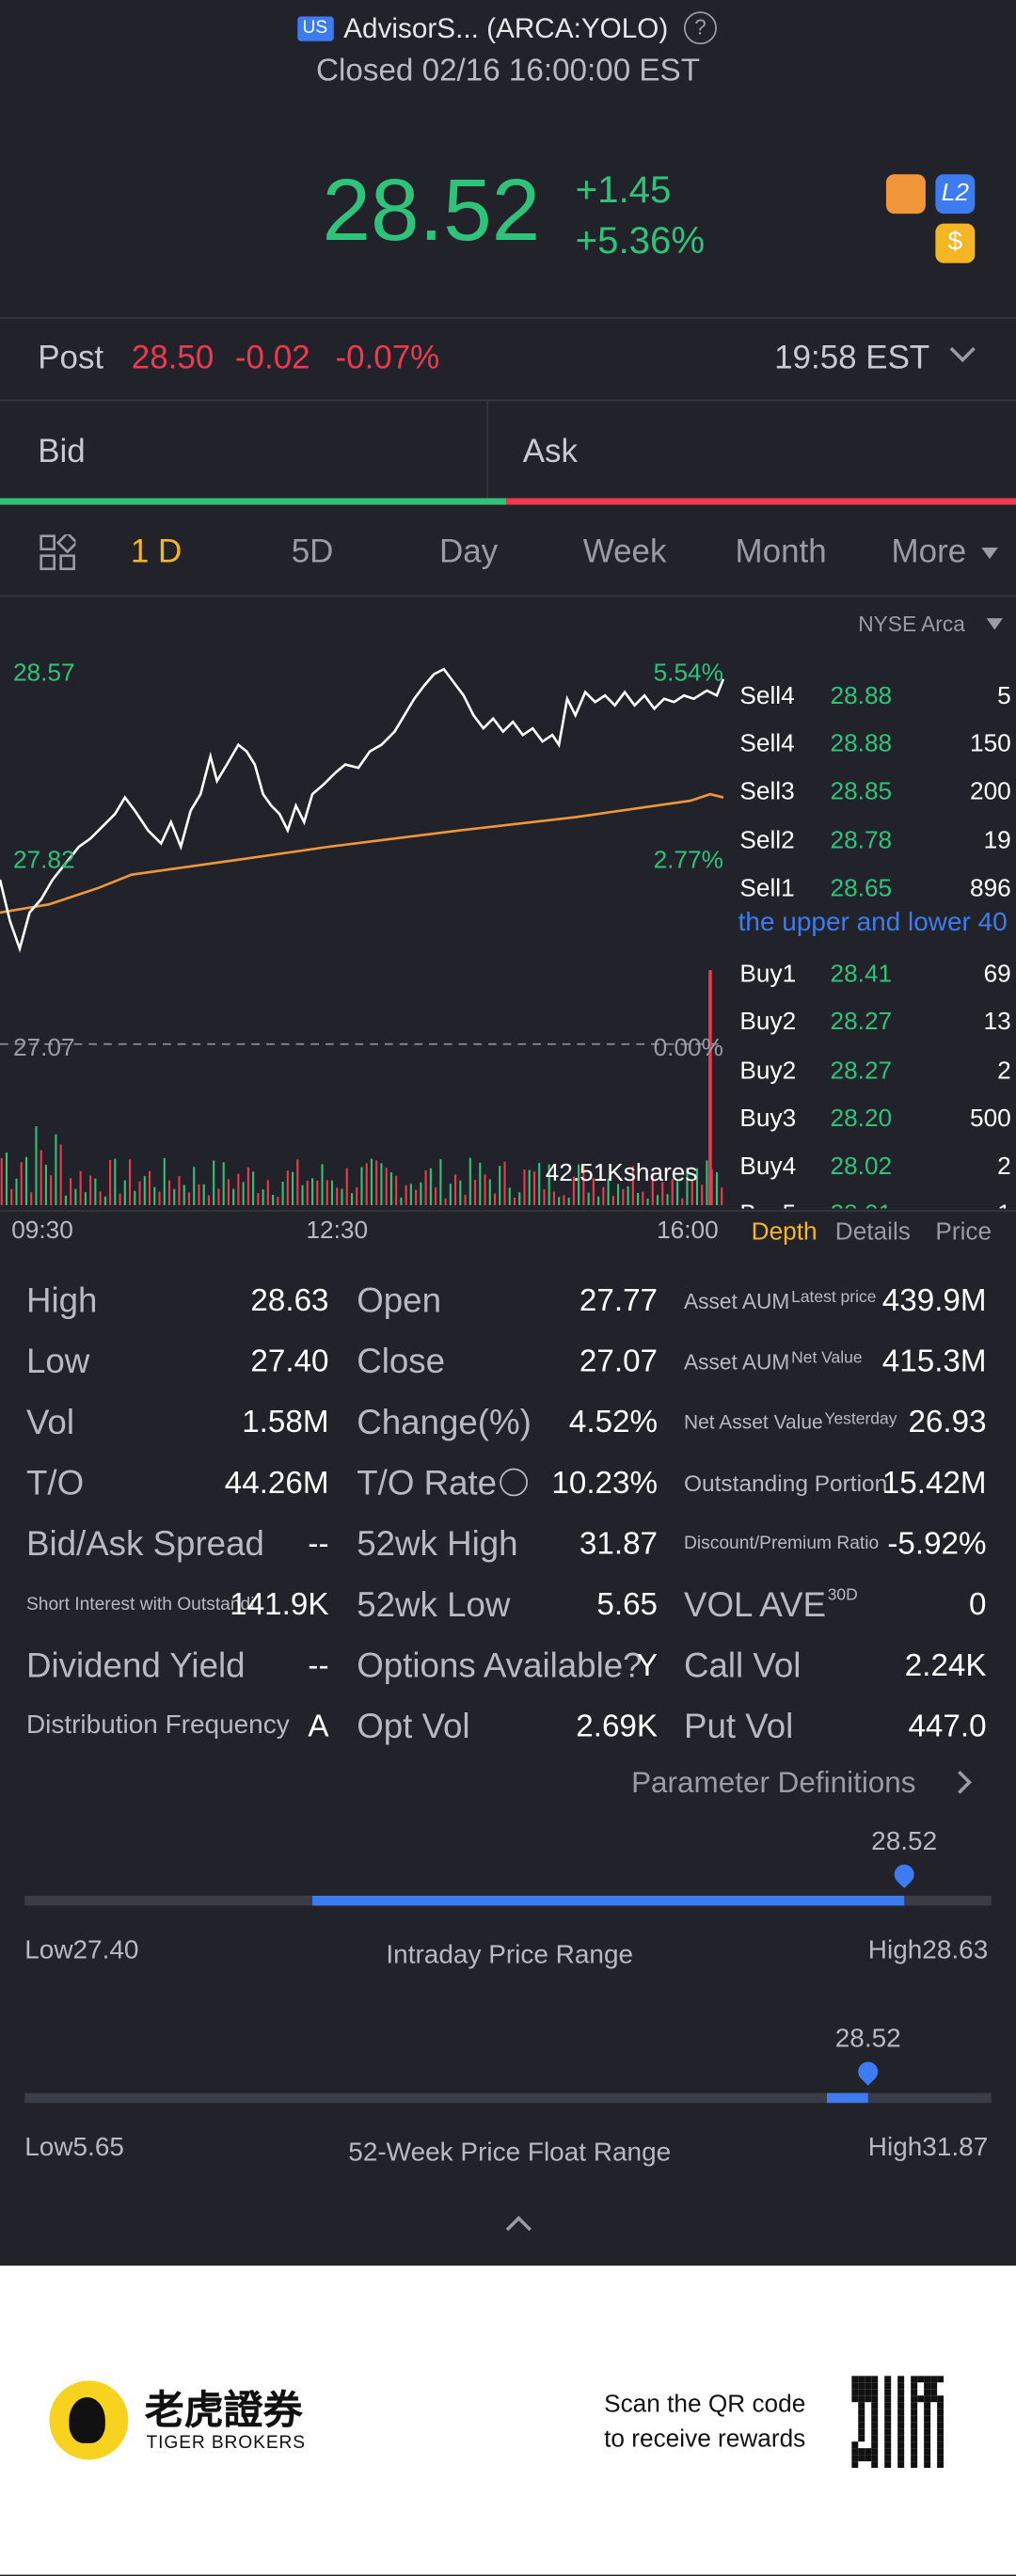  Describe the element at coordinates (402, 1361) in the screenshot. I see `stat-label: Close` at that location.